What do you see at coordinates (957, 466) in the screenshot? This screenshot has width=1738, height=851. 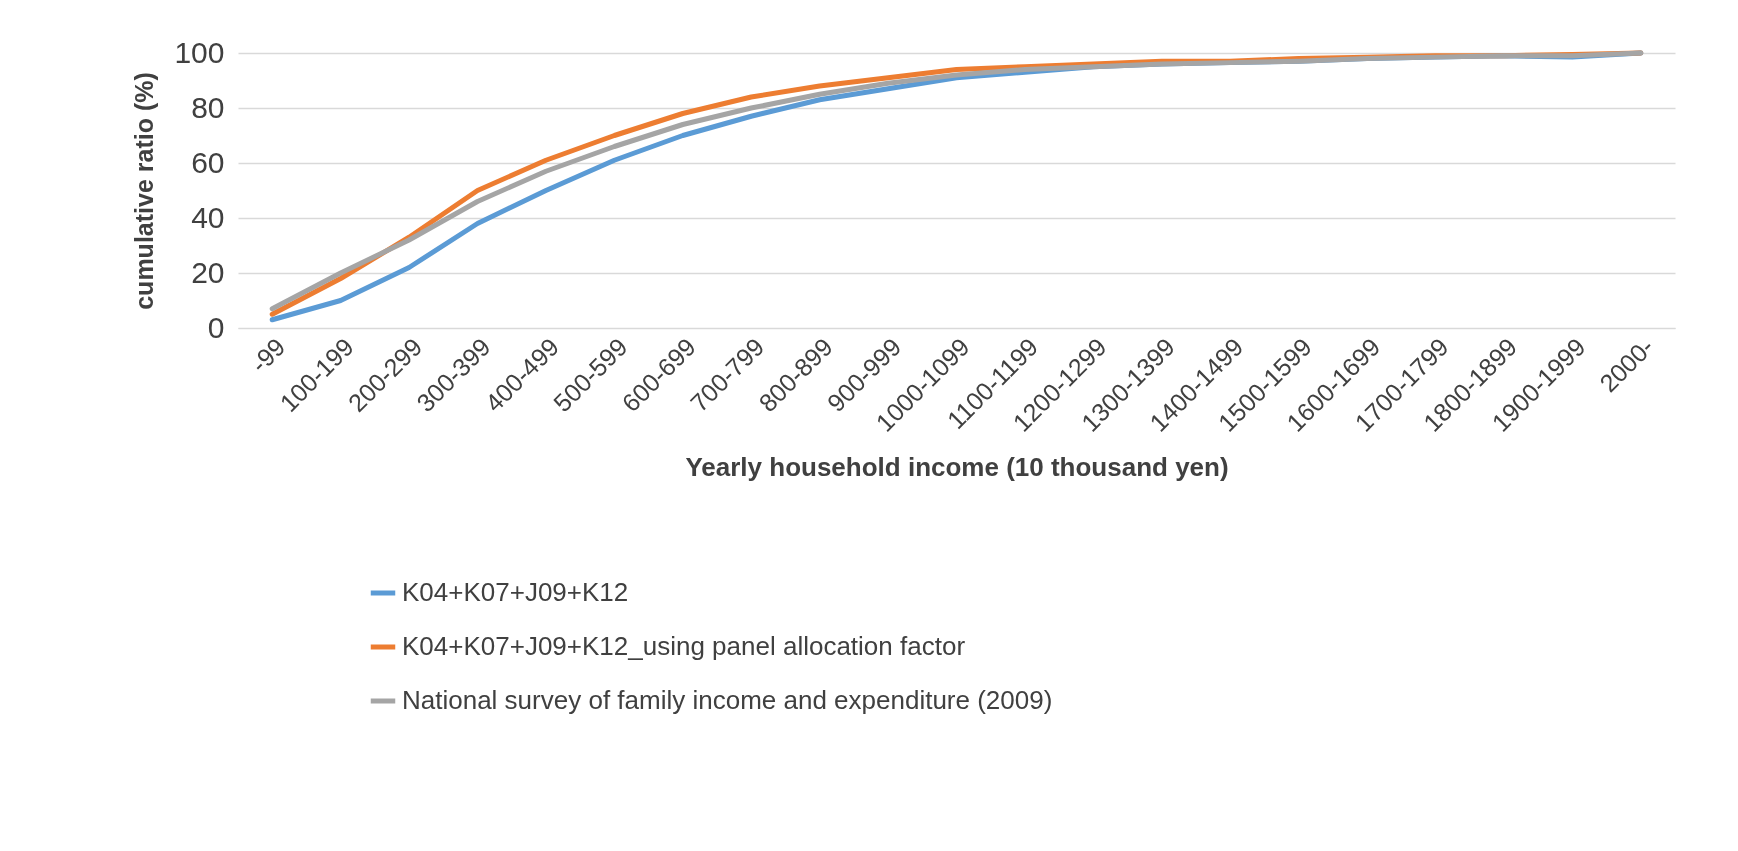 I see `x-axis-title: Yearly household income (10 thousand yen)` at bounding box center [957, 466].